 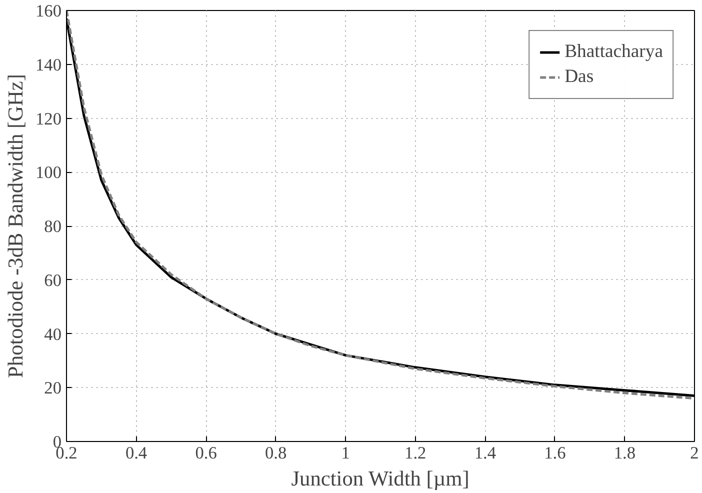 I want to click on x-tick-label: 1.2, so click(x=415, y=453).